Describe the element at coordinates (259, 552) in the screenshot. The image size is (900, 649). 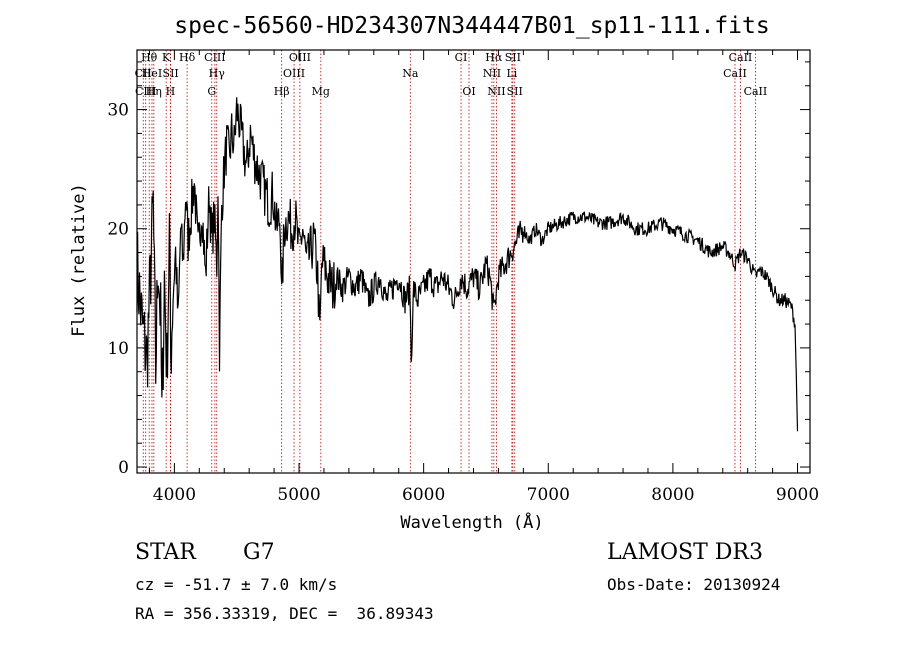
I see `object-subclass: G7` at that location.